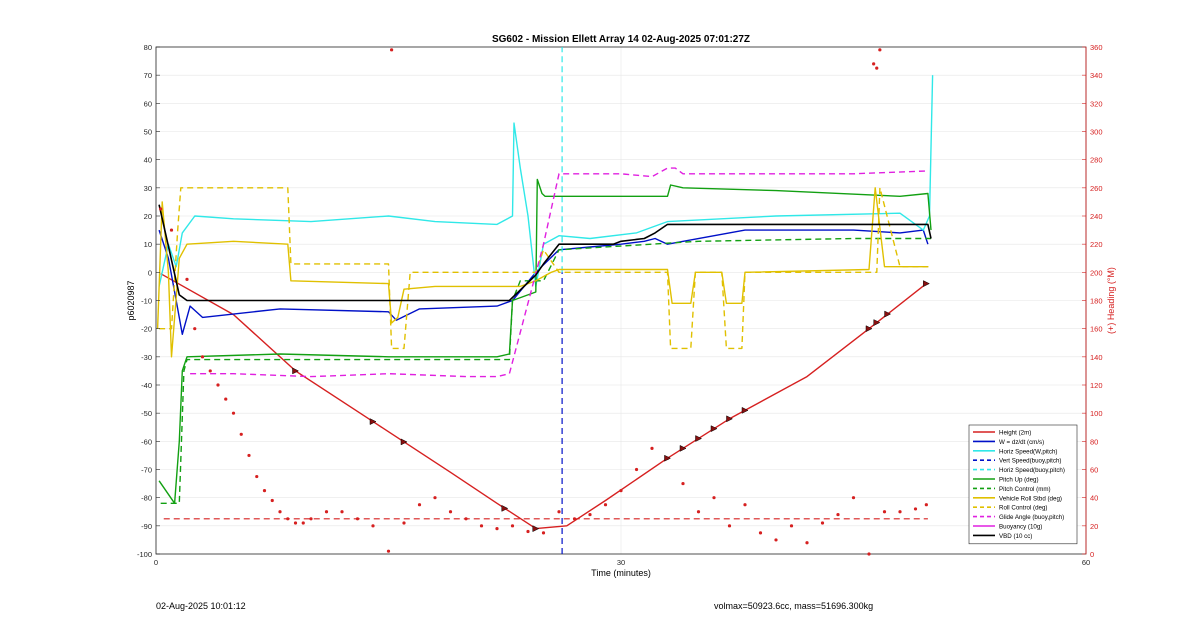 This screenshot has width=1200, height=622. Describe the element at coordinates (1019, 480) in the screenshot. I see `legend-label: Pitch Up (deg)` at that location.